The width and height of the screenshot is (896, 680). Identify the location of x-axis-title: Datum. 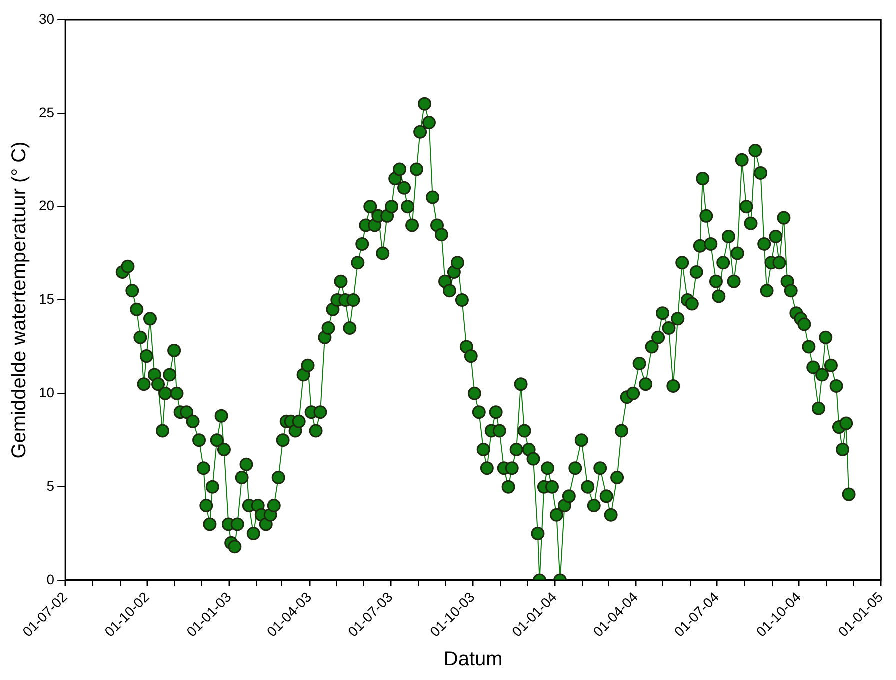
(473, 659).